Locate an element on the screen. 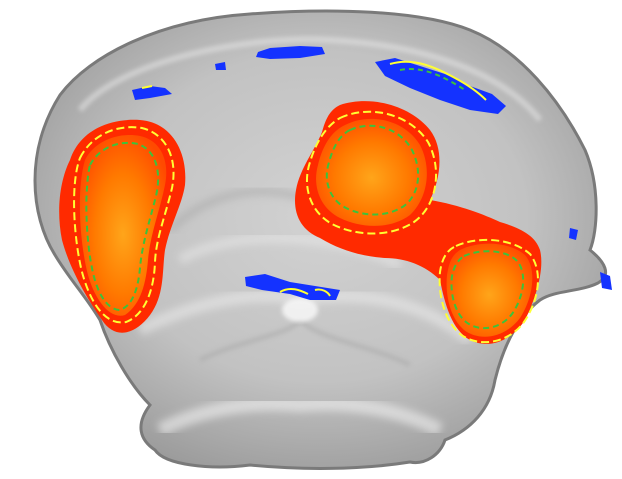  activation-cluster-left is located at coordinates (122, 226).